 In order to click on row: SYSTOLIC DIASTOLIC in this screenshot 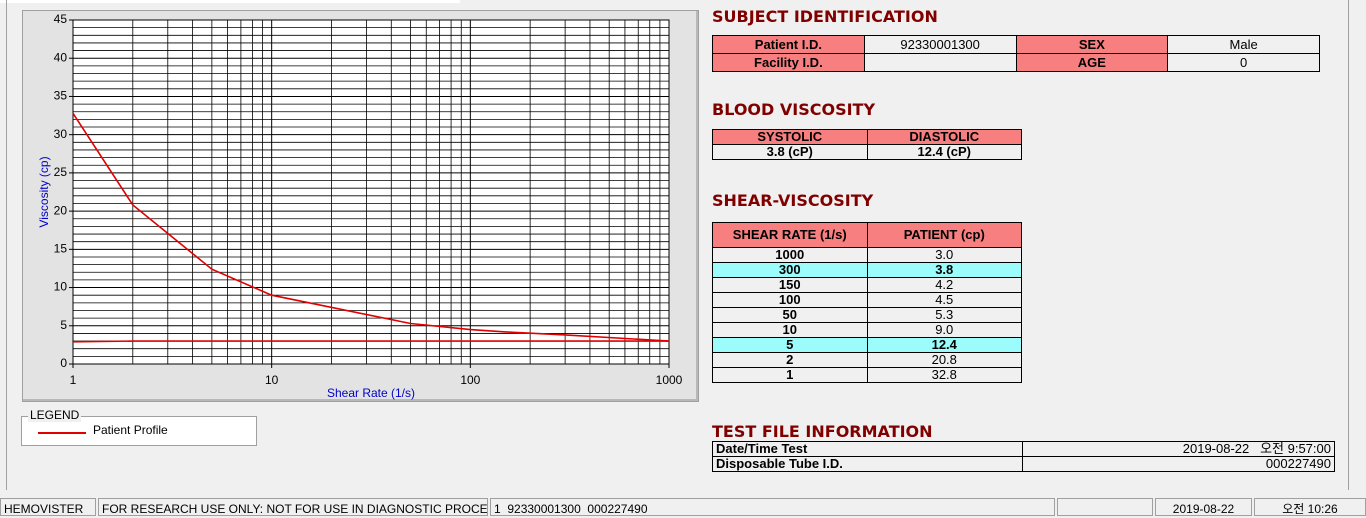, I will do `click(867, 137)`.